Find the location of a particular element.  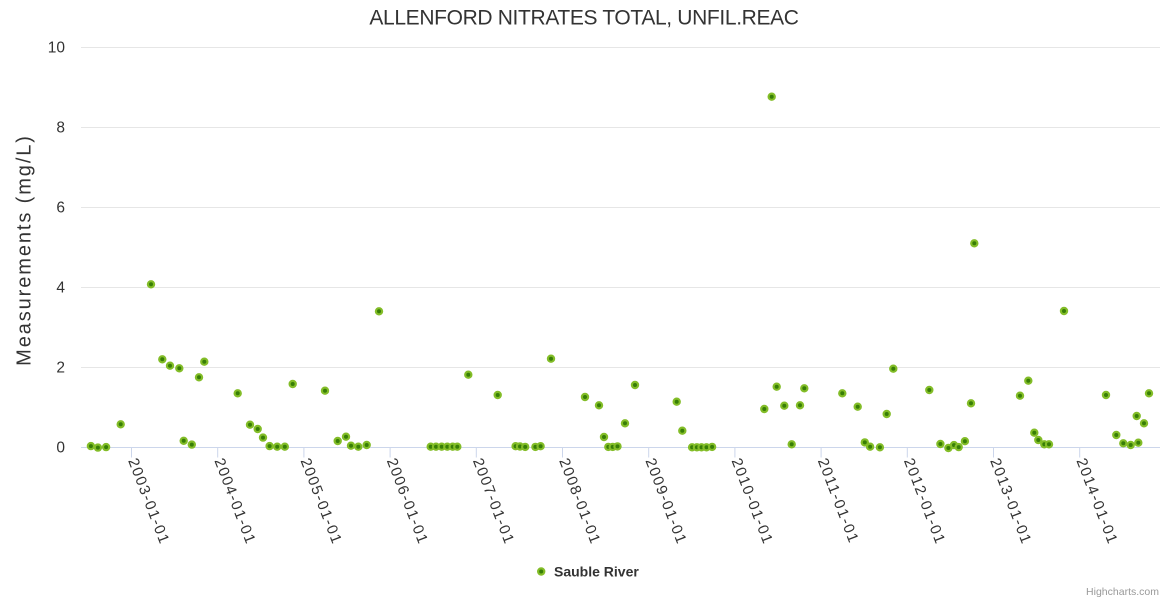

svg-text: Highcharts.com is located at coordinates (1122, 592).